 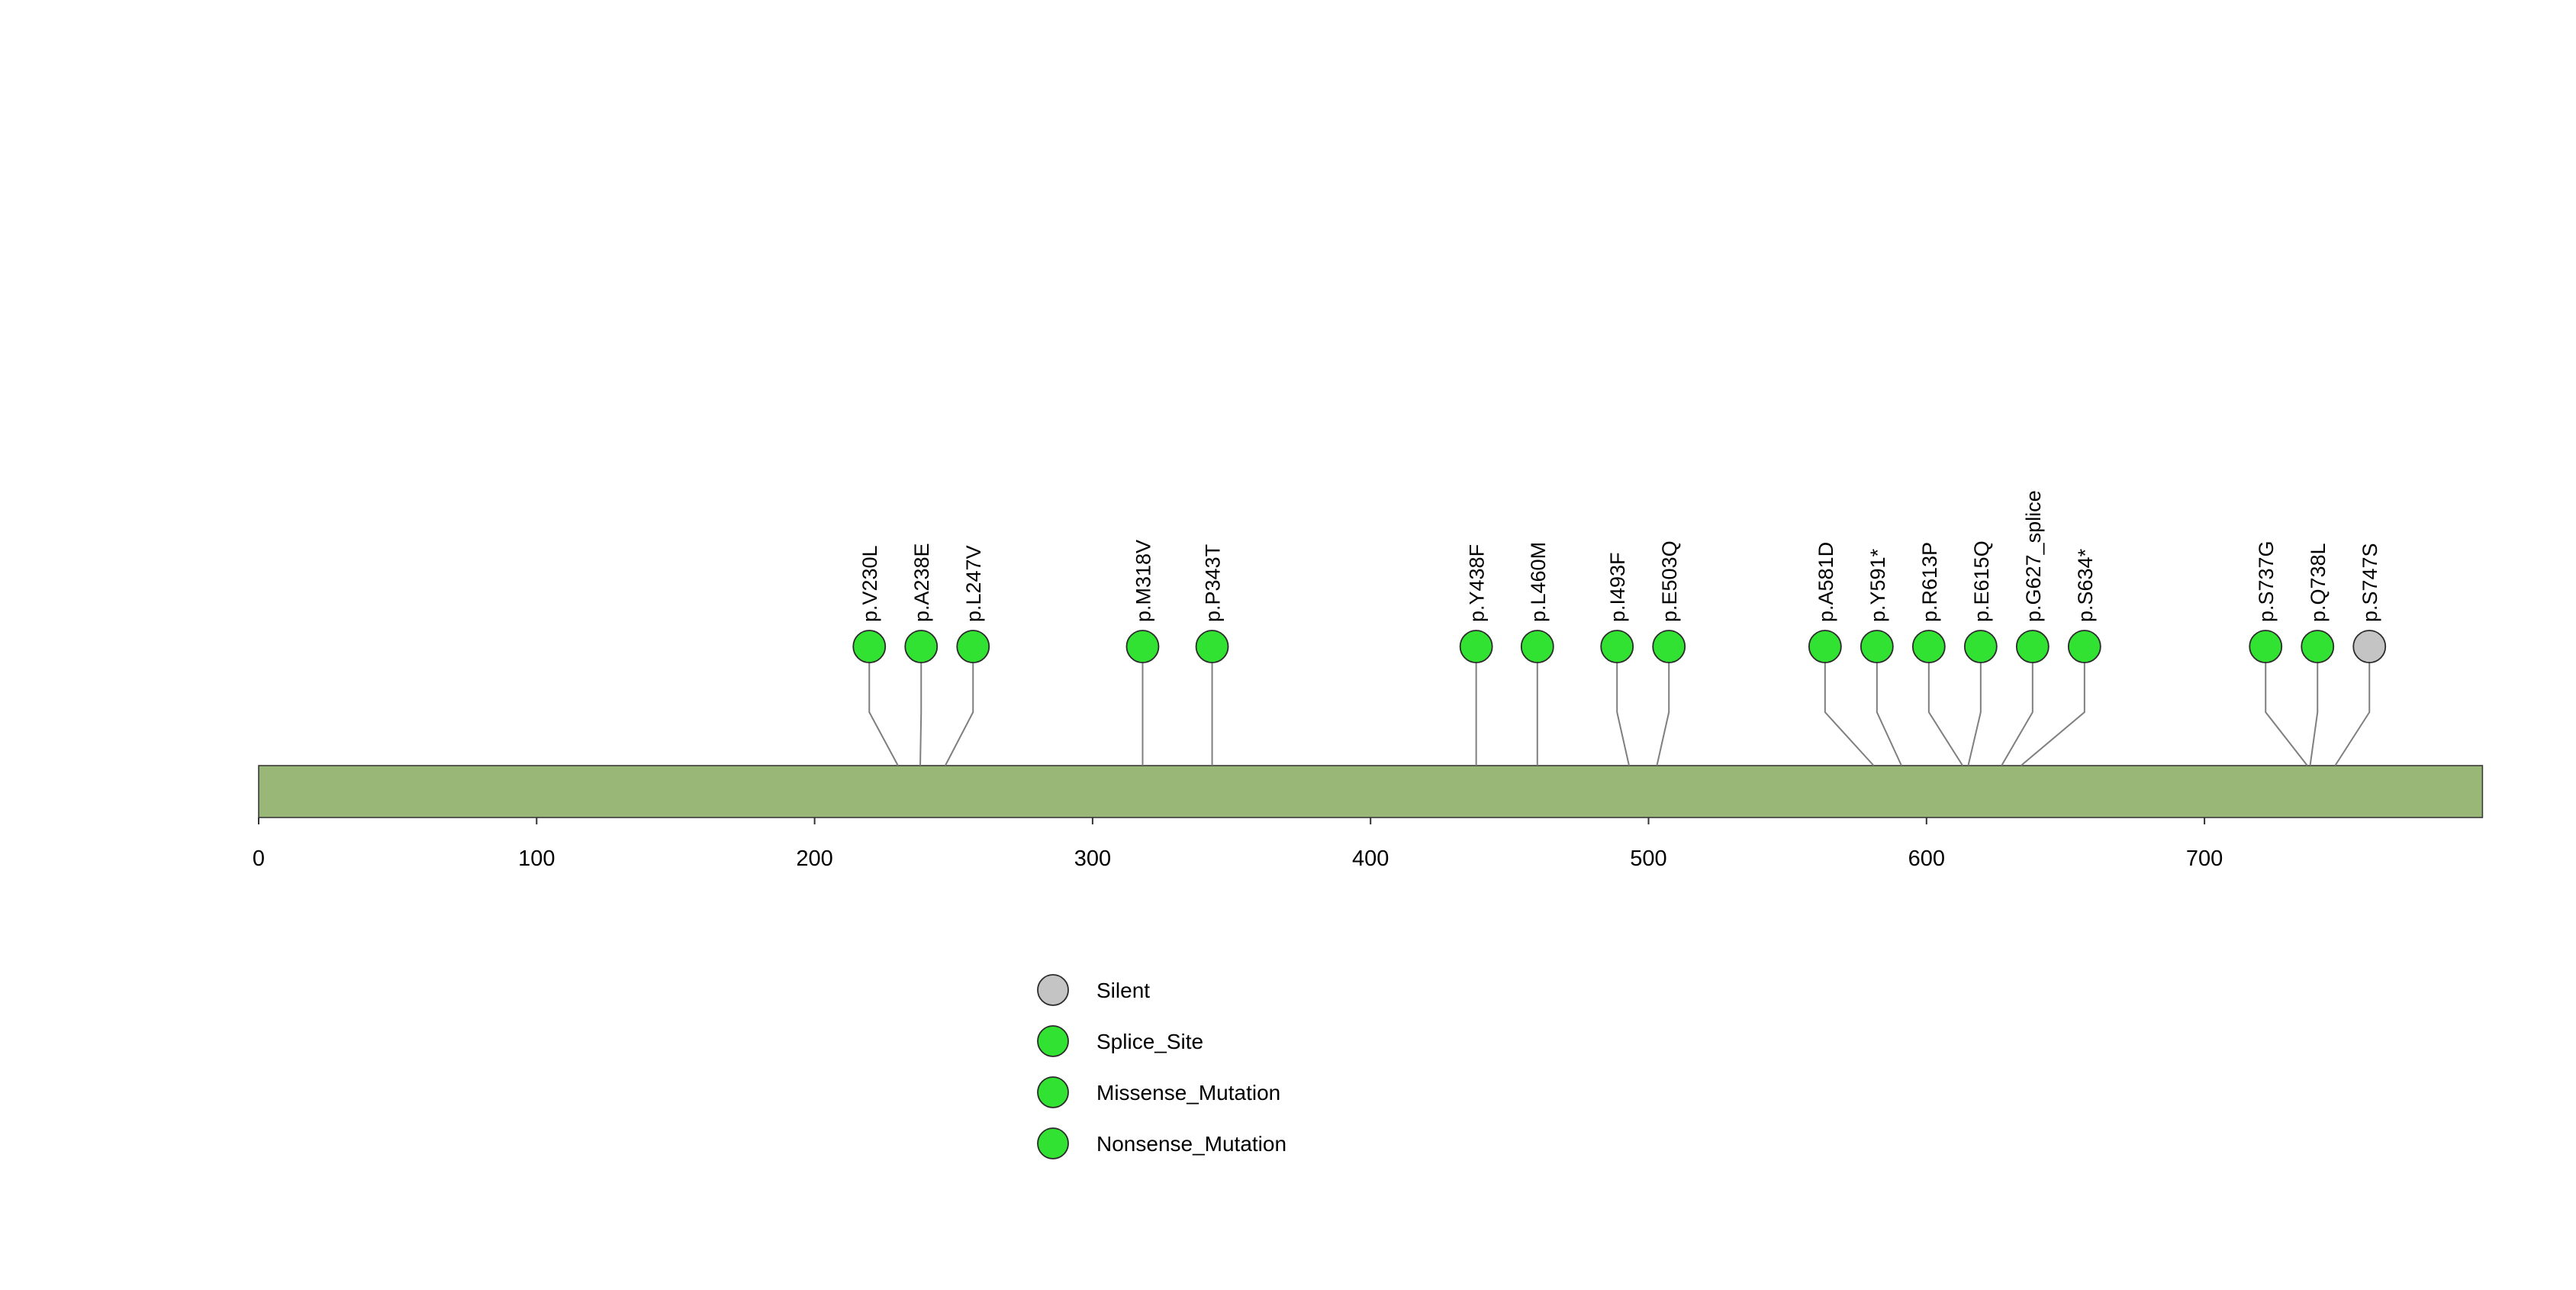 I want to click on mutation-label: p.E615Q, so click(x=1981, y=581).